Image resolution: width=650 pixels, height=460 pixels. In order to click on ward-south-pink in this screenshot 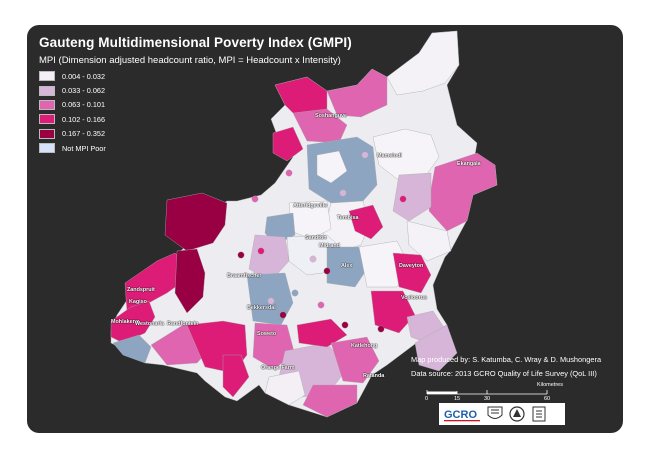, I will do `click(355, 360)`.